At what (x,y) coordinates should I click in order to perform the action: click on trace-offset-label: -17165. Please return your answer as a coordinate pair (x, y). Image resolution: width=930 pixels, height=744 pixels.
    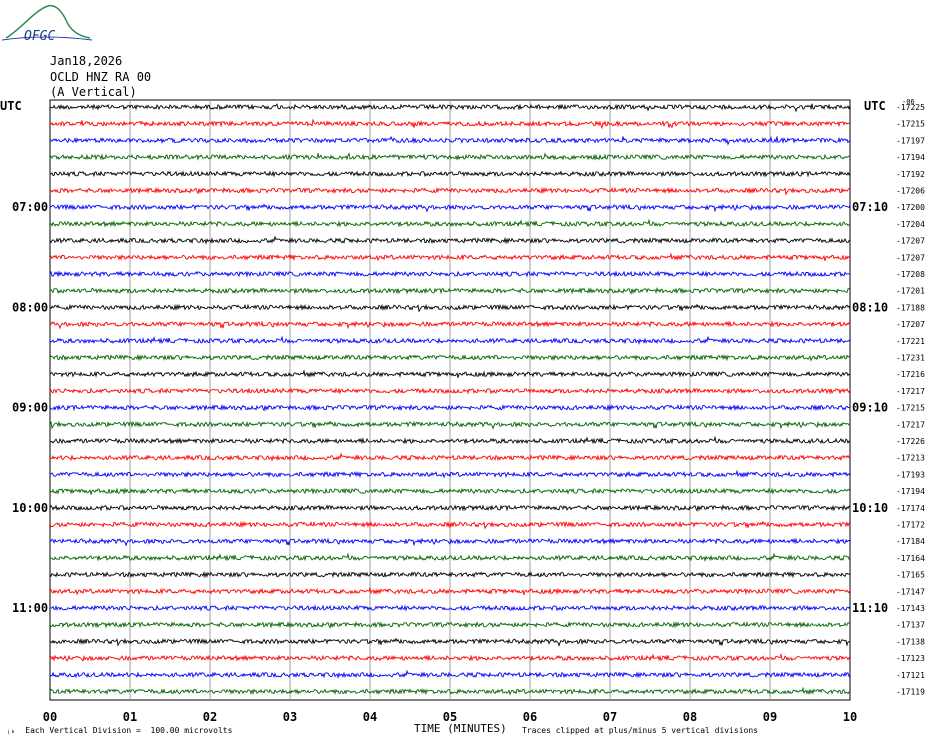
    Looking at the image, I should click on (910, 575).